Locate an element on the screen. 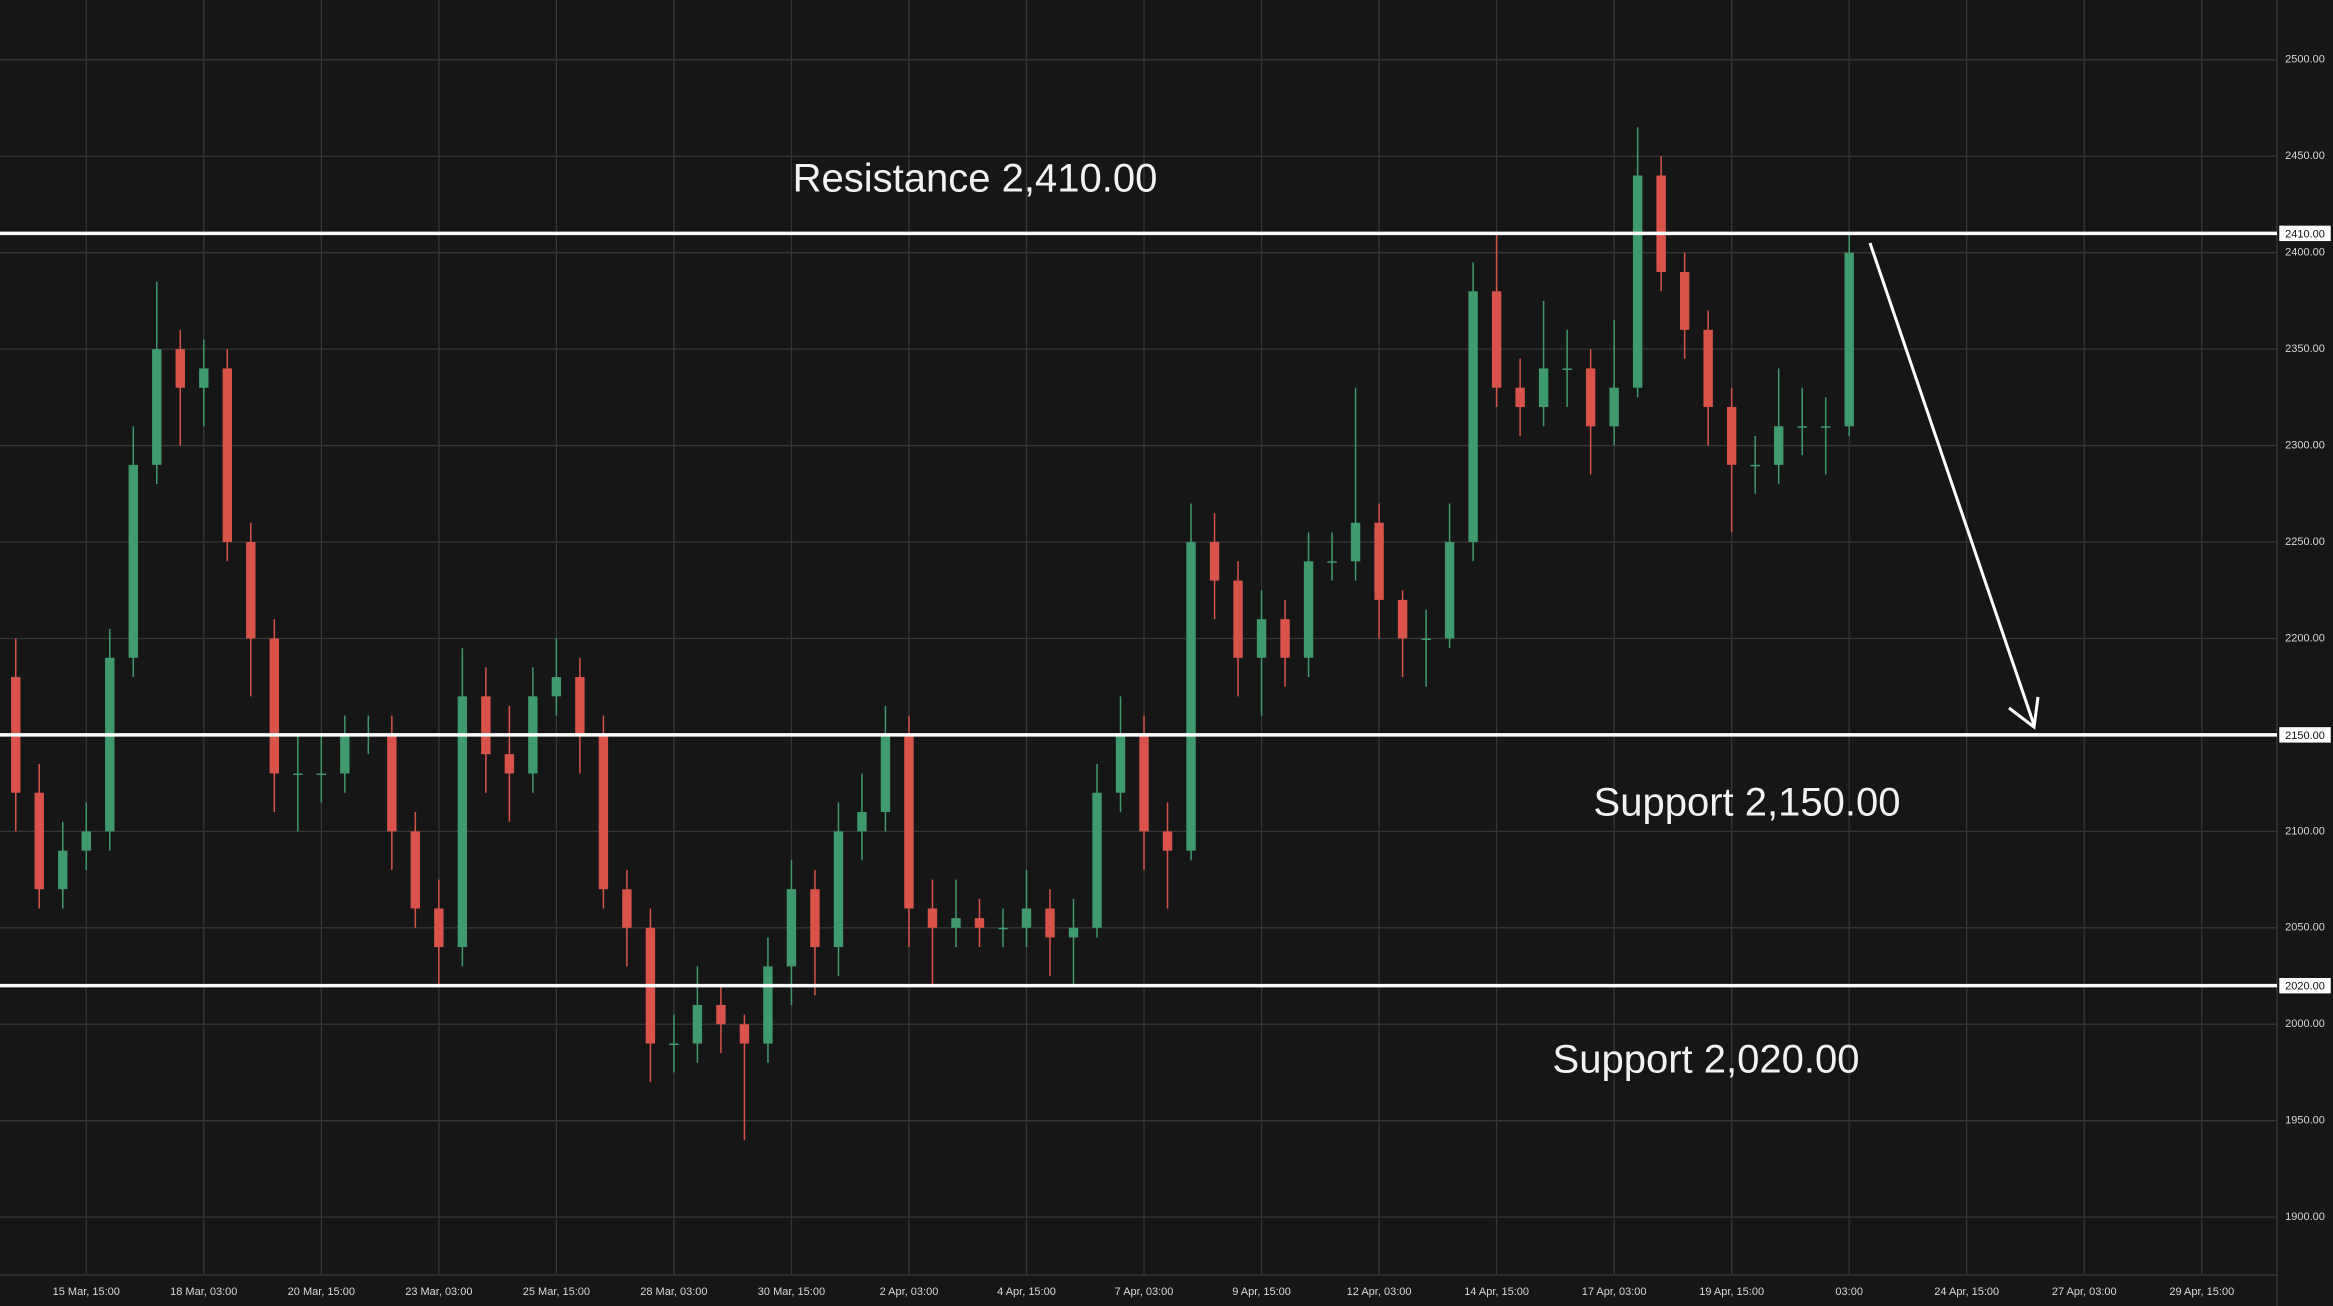 The width and height of the screenshot is (2333, 1306). y-tick-label: 2250.00 is located at coordinates (2305, 542).